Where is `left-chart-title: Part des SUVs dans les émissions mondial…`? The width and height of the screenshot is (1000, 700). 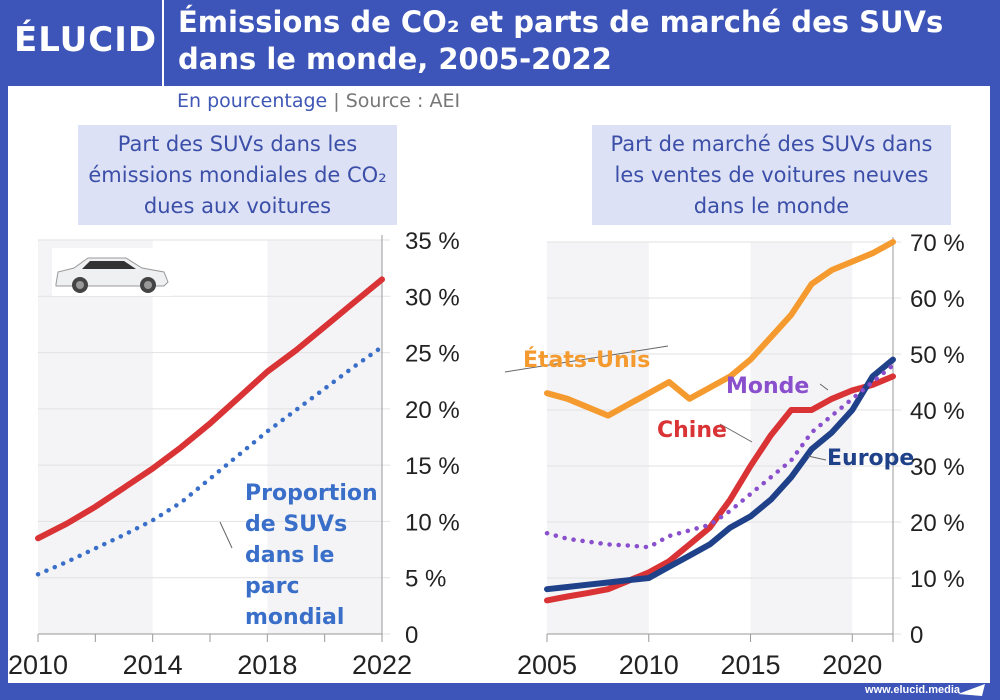
left-chart-title: Part des SUVs dans les émissions mondial… is located at coordinates (237, 175).